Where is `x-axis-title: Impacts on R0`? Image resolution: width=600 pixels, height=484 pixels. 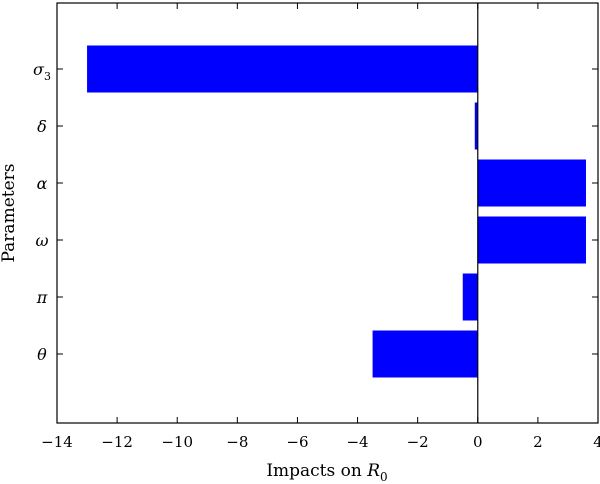 x-axis-title: Impacts on R0 is located at coordinates (326, 472).